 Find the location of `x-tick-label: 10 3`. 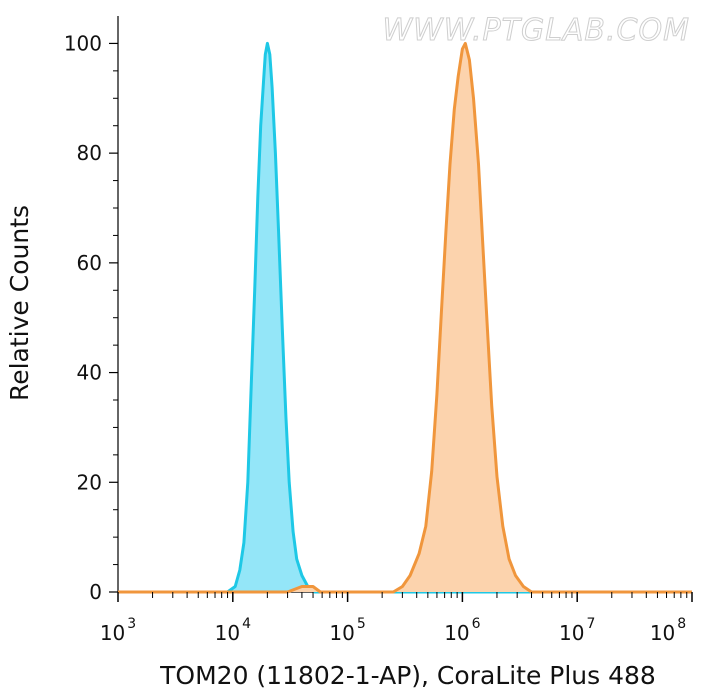

x-tick-label: 10 3 is located at coordinates (118, 630).